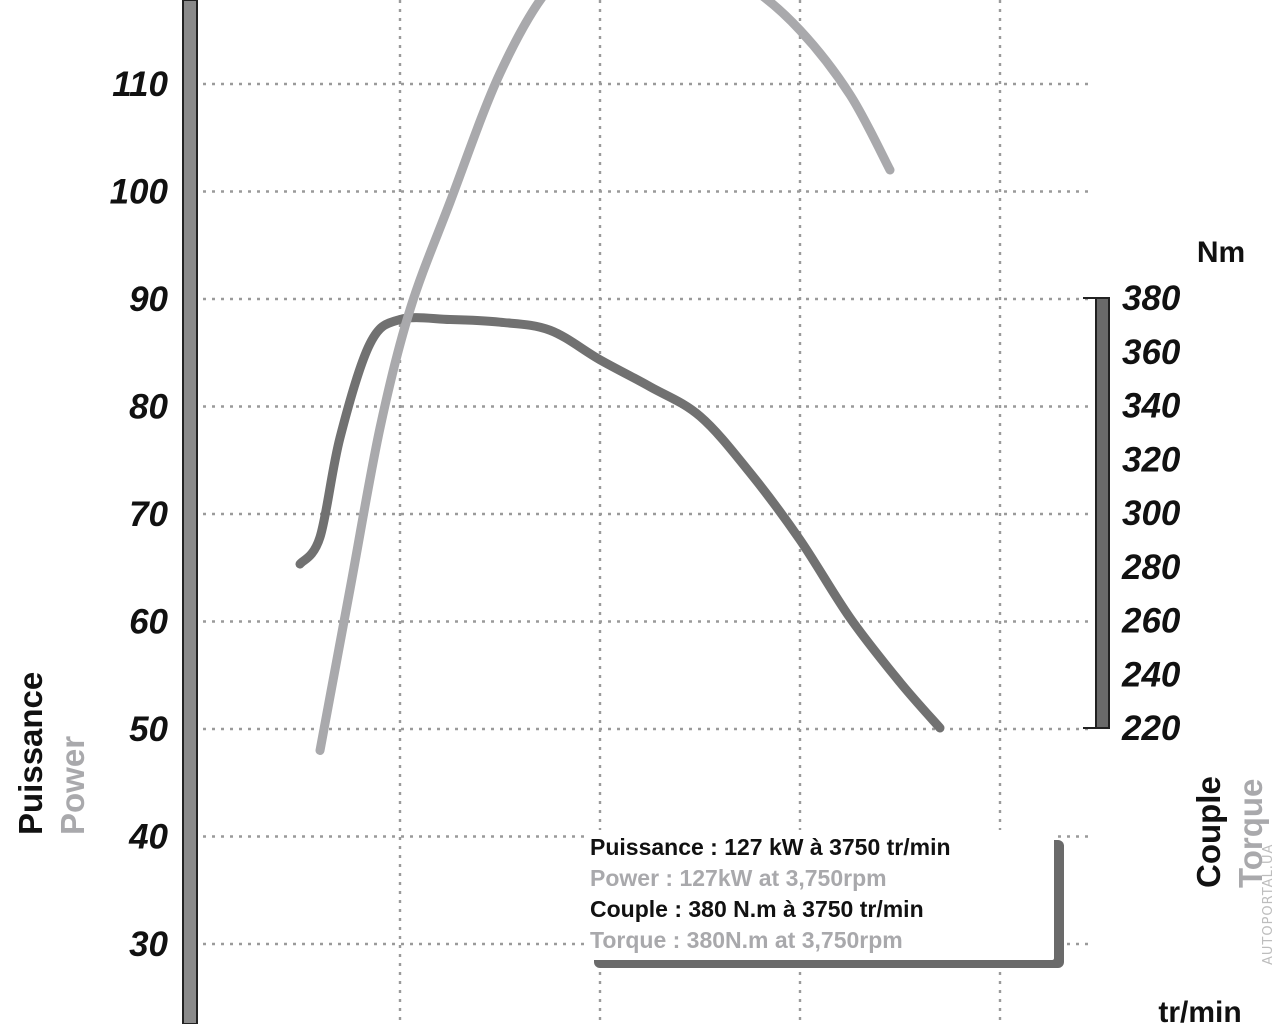  I want to click on torque-en-label: Torque : 380N.m at 3,750rpm, so click(746, 940).